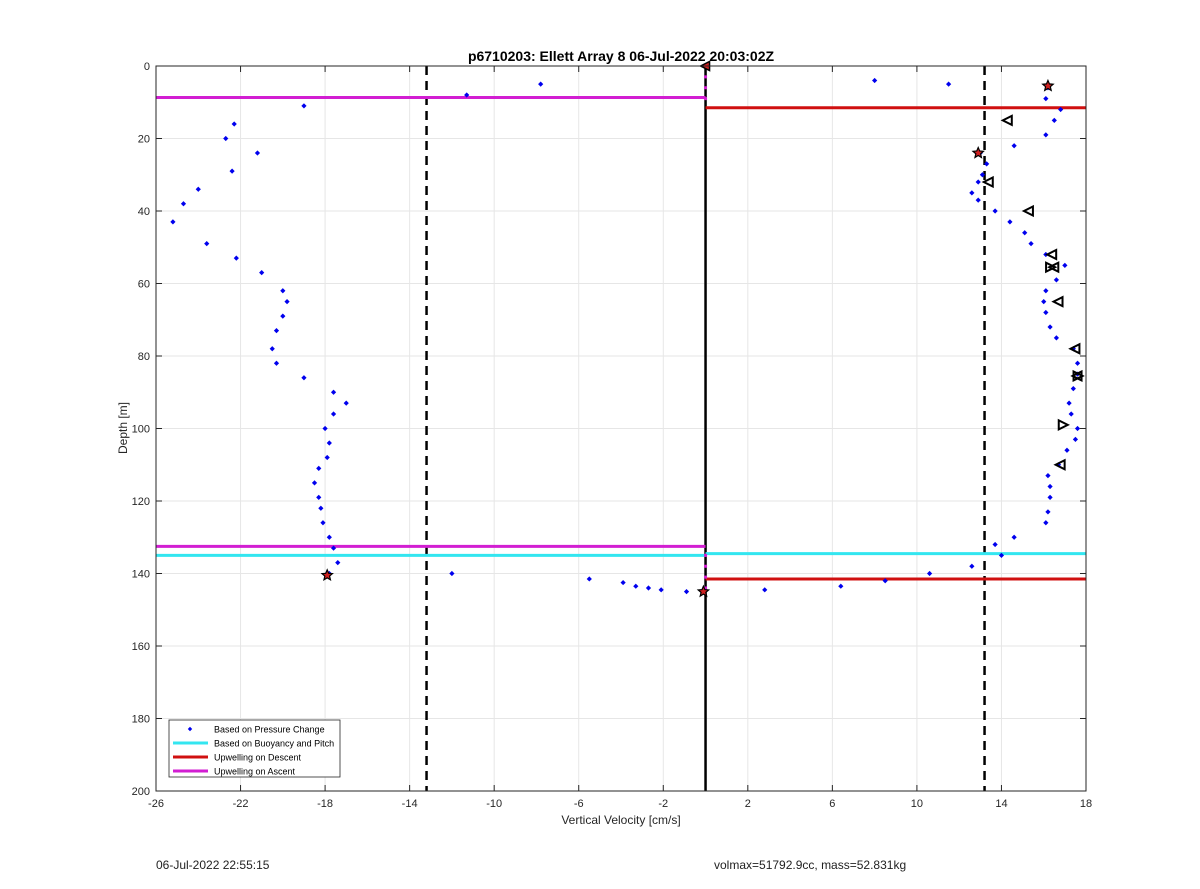 The image size is (1200, 889). What do you see at coordinates (410, 804) in the screenshot?
I see `x-tick-label: -14` at bounding box center [410, 804].